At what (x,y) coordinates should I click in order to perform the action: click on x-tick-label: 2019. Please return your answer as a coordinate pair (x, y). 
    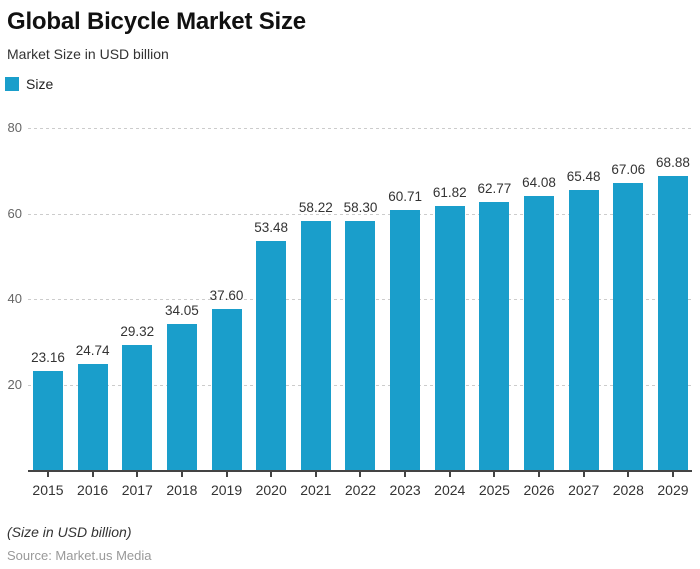
    Looking at the image, I should click on (226, 490).